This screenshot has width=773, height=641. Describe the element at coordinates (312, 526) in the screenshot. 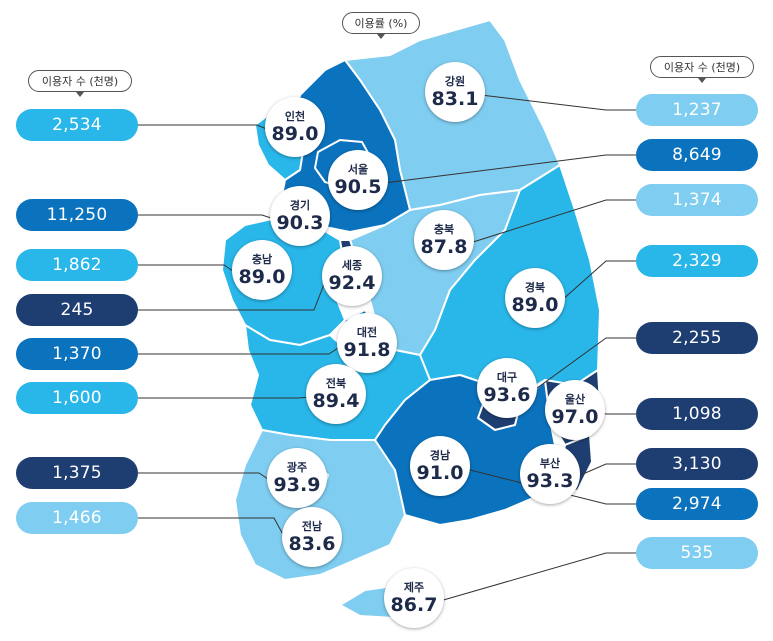

I see `region-name: 전남` at that location.